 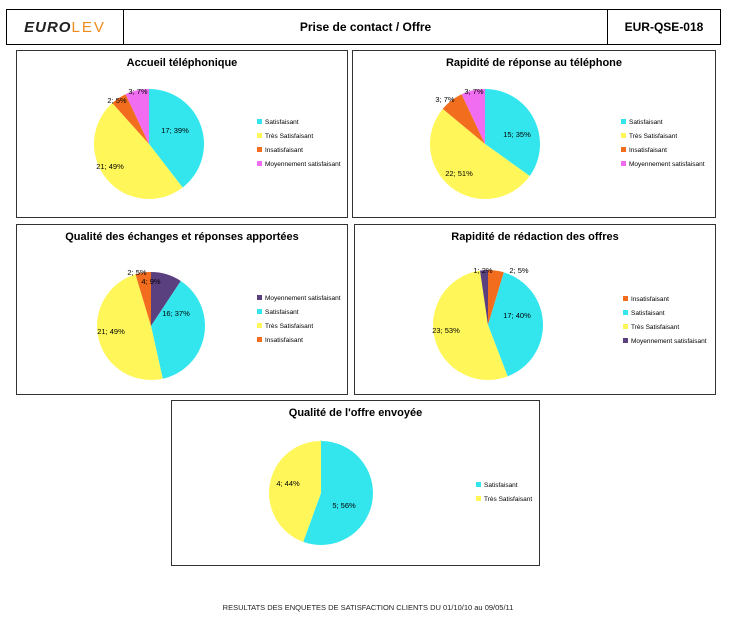 I want to click on slice-data-label: 22; 51%, so click(x=459, y=173).